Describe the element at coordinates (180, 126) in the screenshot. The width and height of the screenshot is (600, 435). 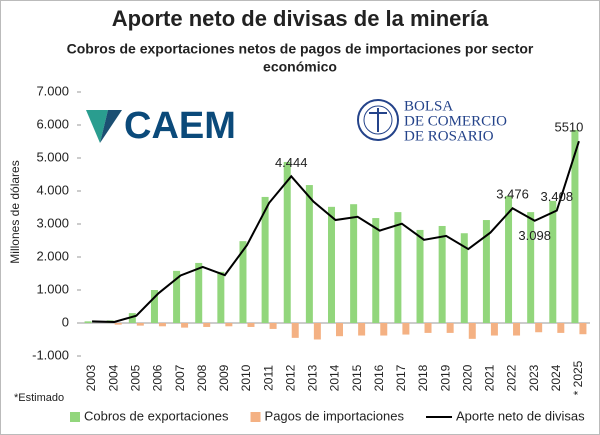
I see `logo-text: CAEM` at that location.